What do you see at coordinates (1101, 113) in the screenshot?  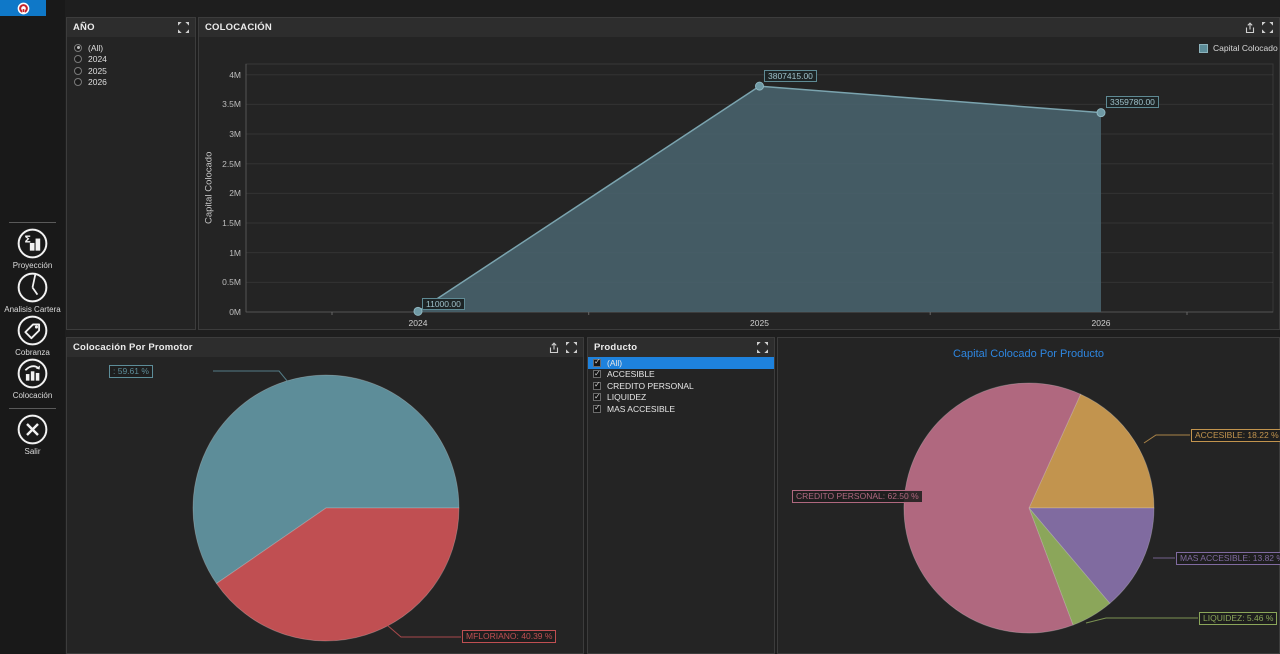 I see `area-data-point-2026` at bounding box center [1101, 113].